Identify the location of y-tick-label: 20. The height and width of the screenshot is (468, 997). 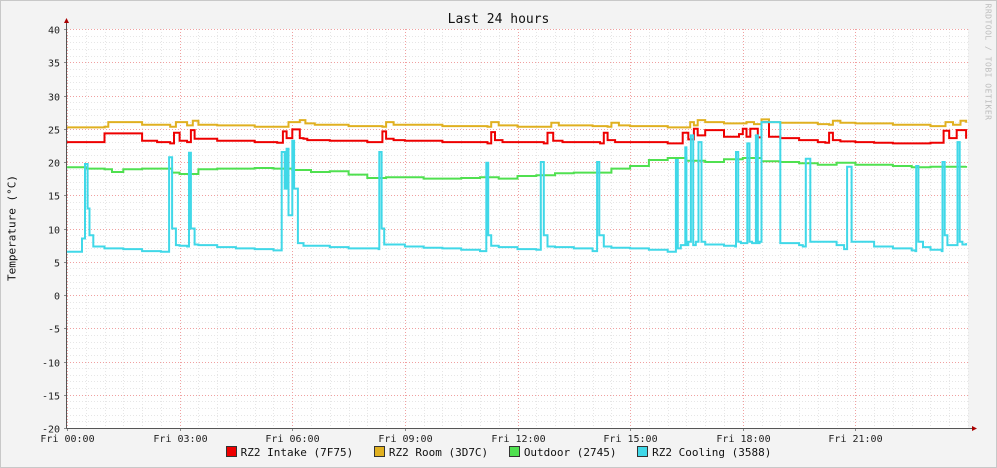
(54, 164).